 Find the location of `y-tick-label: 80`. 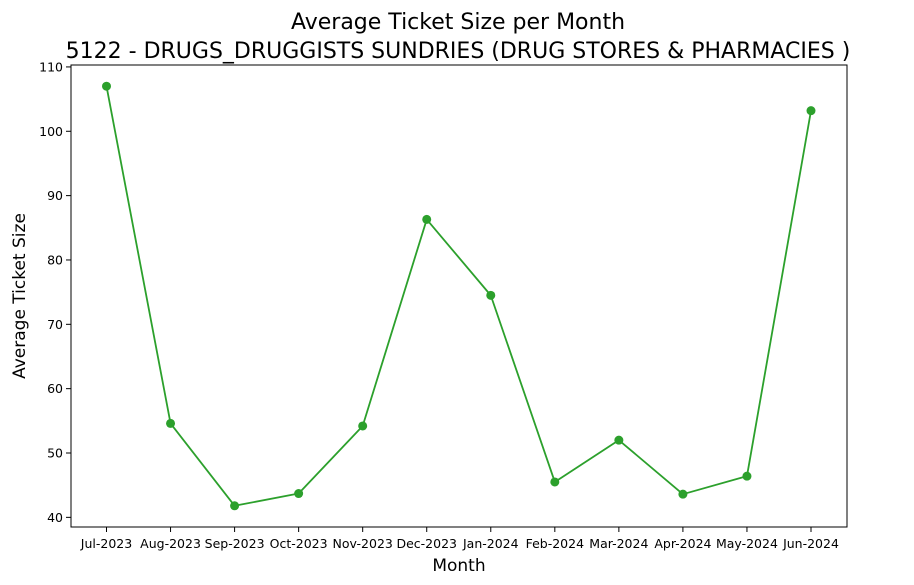

y-tick-label: 80 is located at coordinates (55, 259).